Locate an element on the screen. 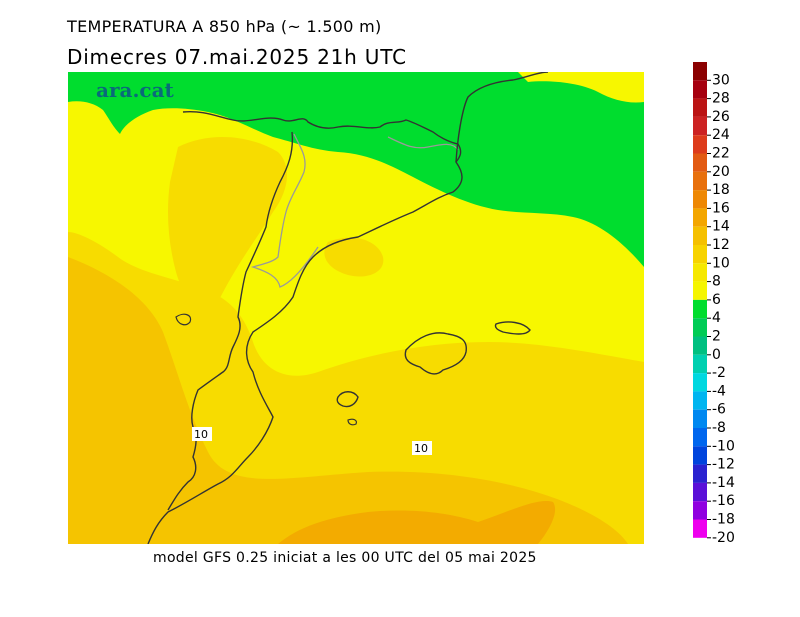 The height and width of the screenshot is (617, 800). scale-label: 4 is located at coordinates (716, 318).